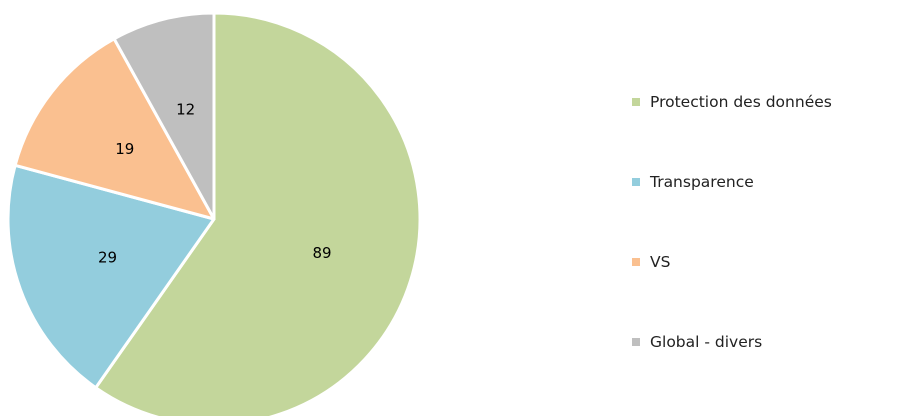 This screenshot has height=416, width=911. I want to click on legend-item-transparence: Transparence, so click(769, 182).